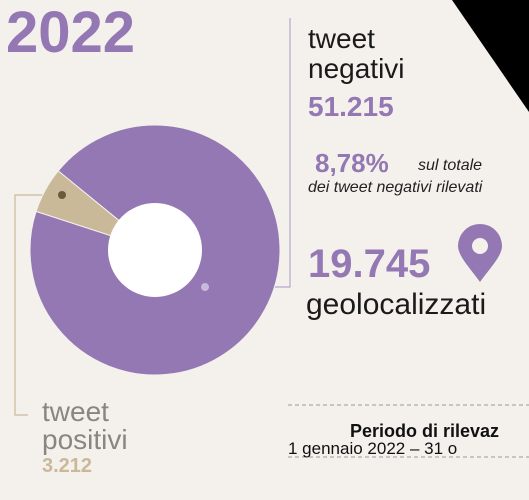 The height and width of the screenshot is (500, 529). Describe the element at coordinates (396, 304) in the screenshot. I see `geo-label: geolocalizzati` at that location.